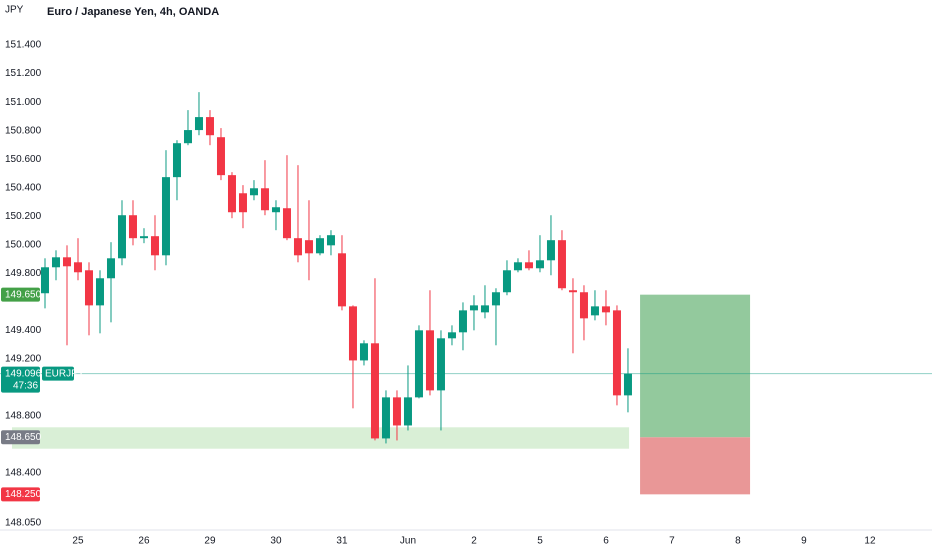 The width and height of the screenshot is (932, 550). I want to click on x-tick-label: 31, so click(342, 541).